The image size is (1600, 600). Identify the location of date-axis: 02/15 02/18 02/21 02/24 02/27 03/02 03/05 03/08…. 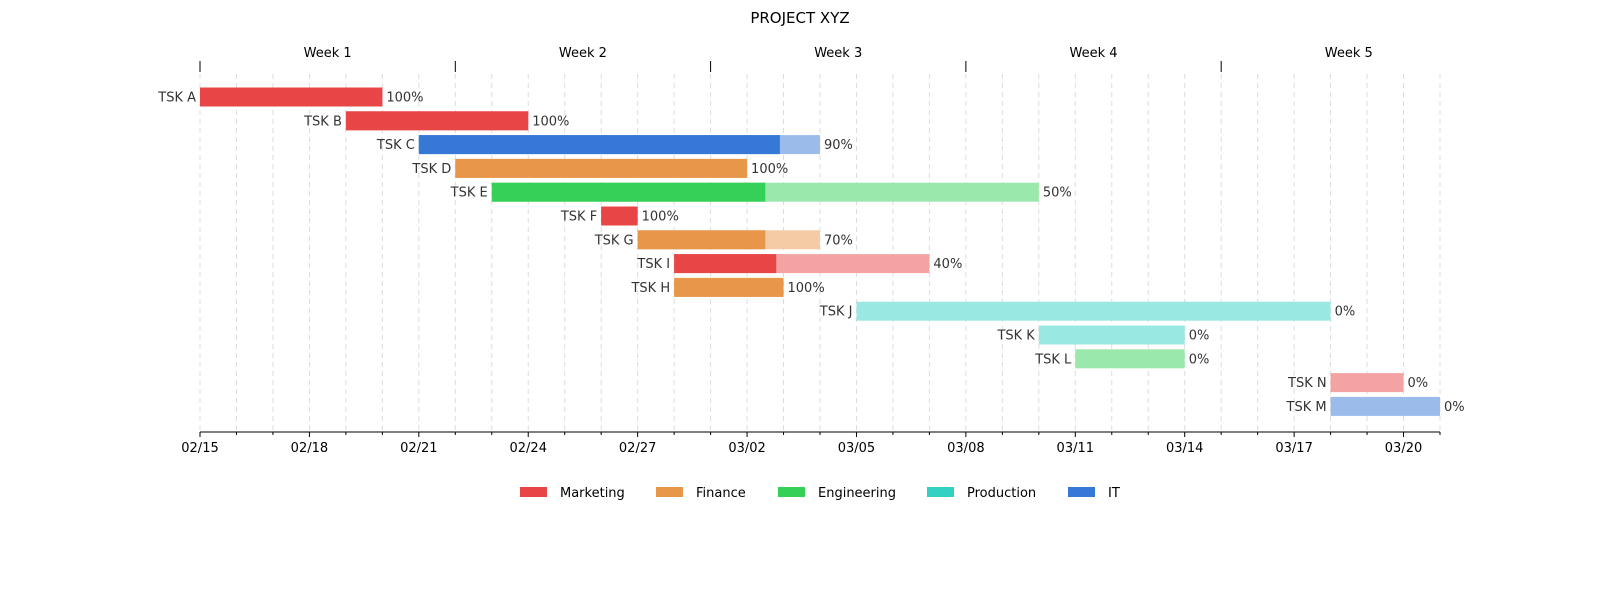
(811, 443).